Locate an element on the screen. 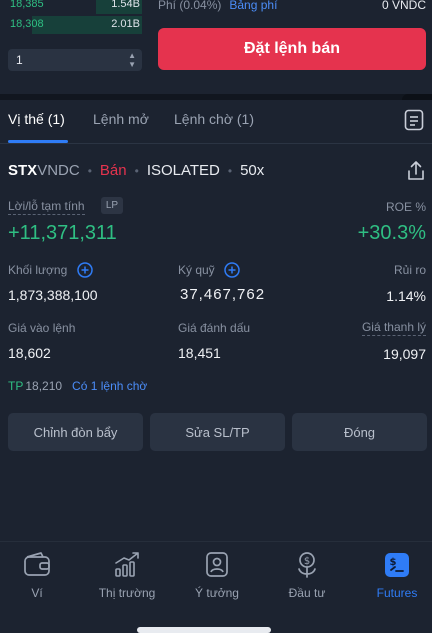  pending-orders-link: Có 1 lệnh chờ is located at coordinates (110, 386).